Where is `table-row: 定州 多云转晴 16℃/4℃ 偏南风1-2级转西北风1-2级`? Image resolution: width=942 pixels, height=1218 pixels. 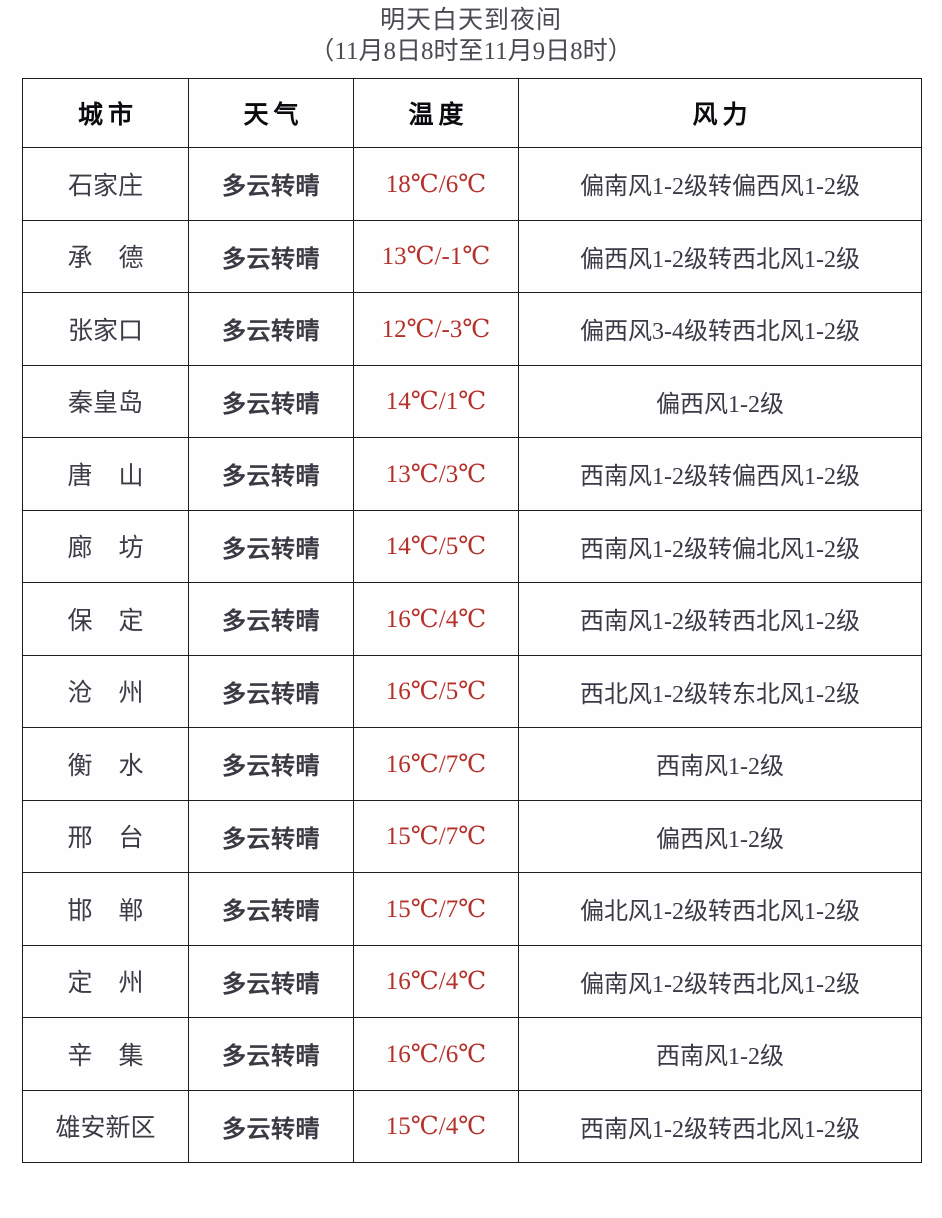 table-row: 定州 多云转晴 16℃/4℃ 偏南风1-2级转西北风1-2级 is located at coordinates (472, 981).